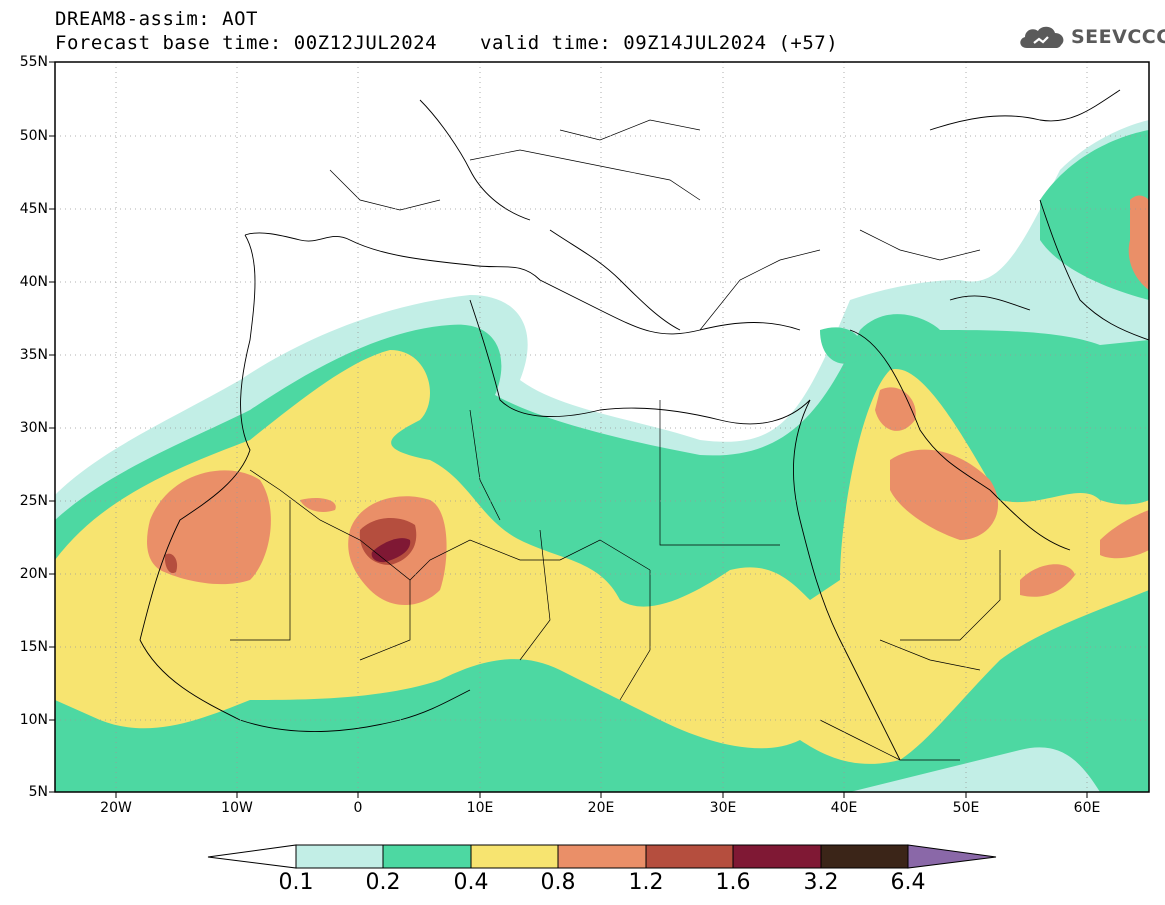 The image size is (1165, 905). I want to click on map-title: DREAM8-assim: AOT, so click(156, 19).